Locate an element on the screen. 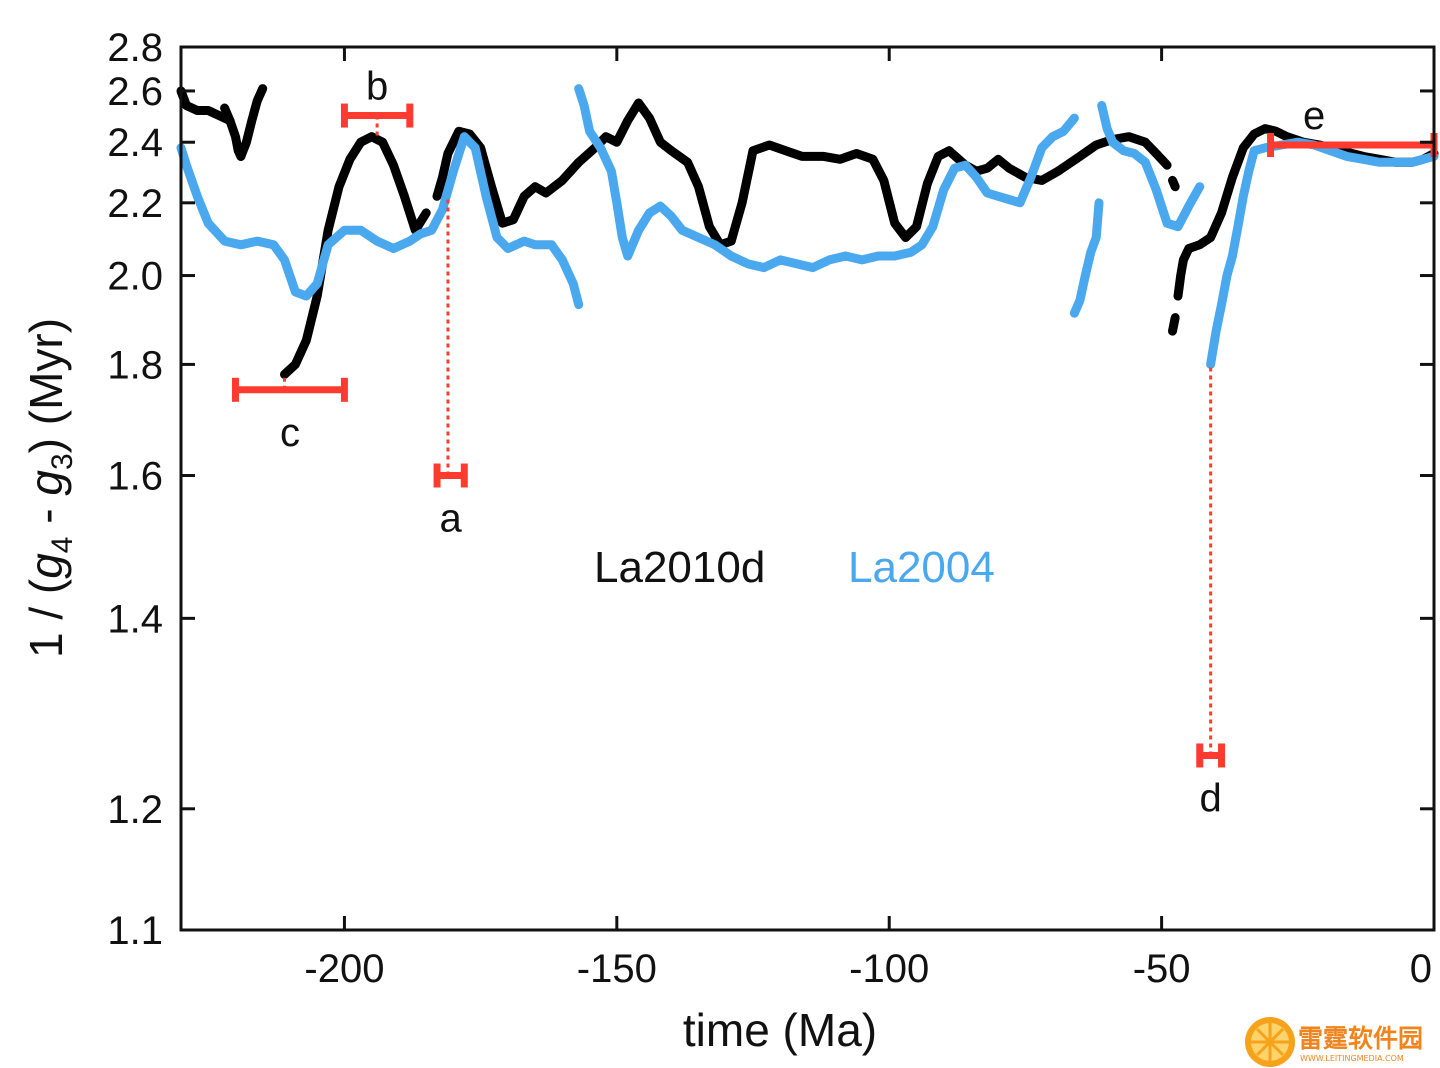  orange-slice-icon is located at coordinates (1270, 1042).